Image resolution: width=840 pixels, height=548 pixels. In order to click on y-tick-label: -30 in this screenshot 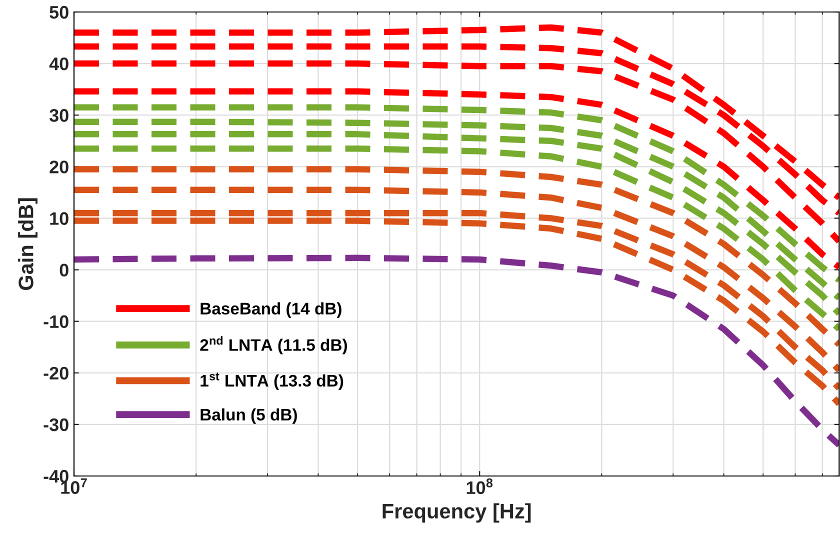, I will do `click(56, 425)`.